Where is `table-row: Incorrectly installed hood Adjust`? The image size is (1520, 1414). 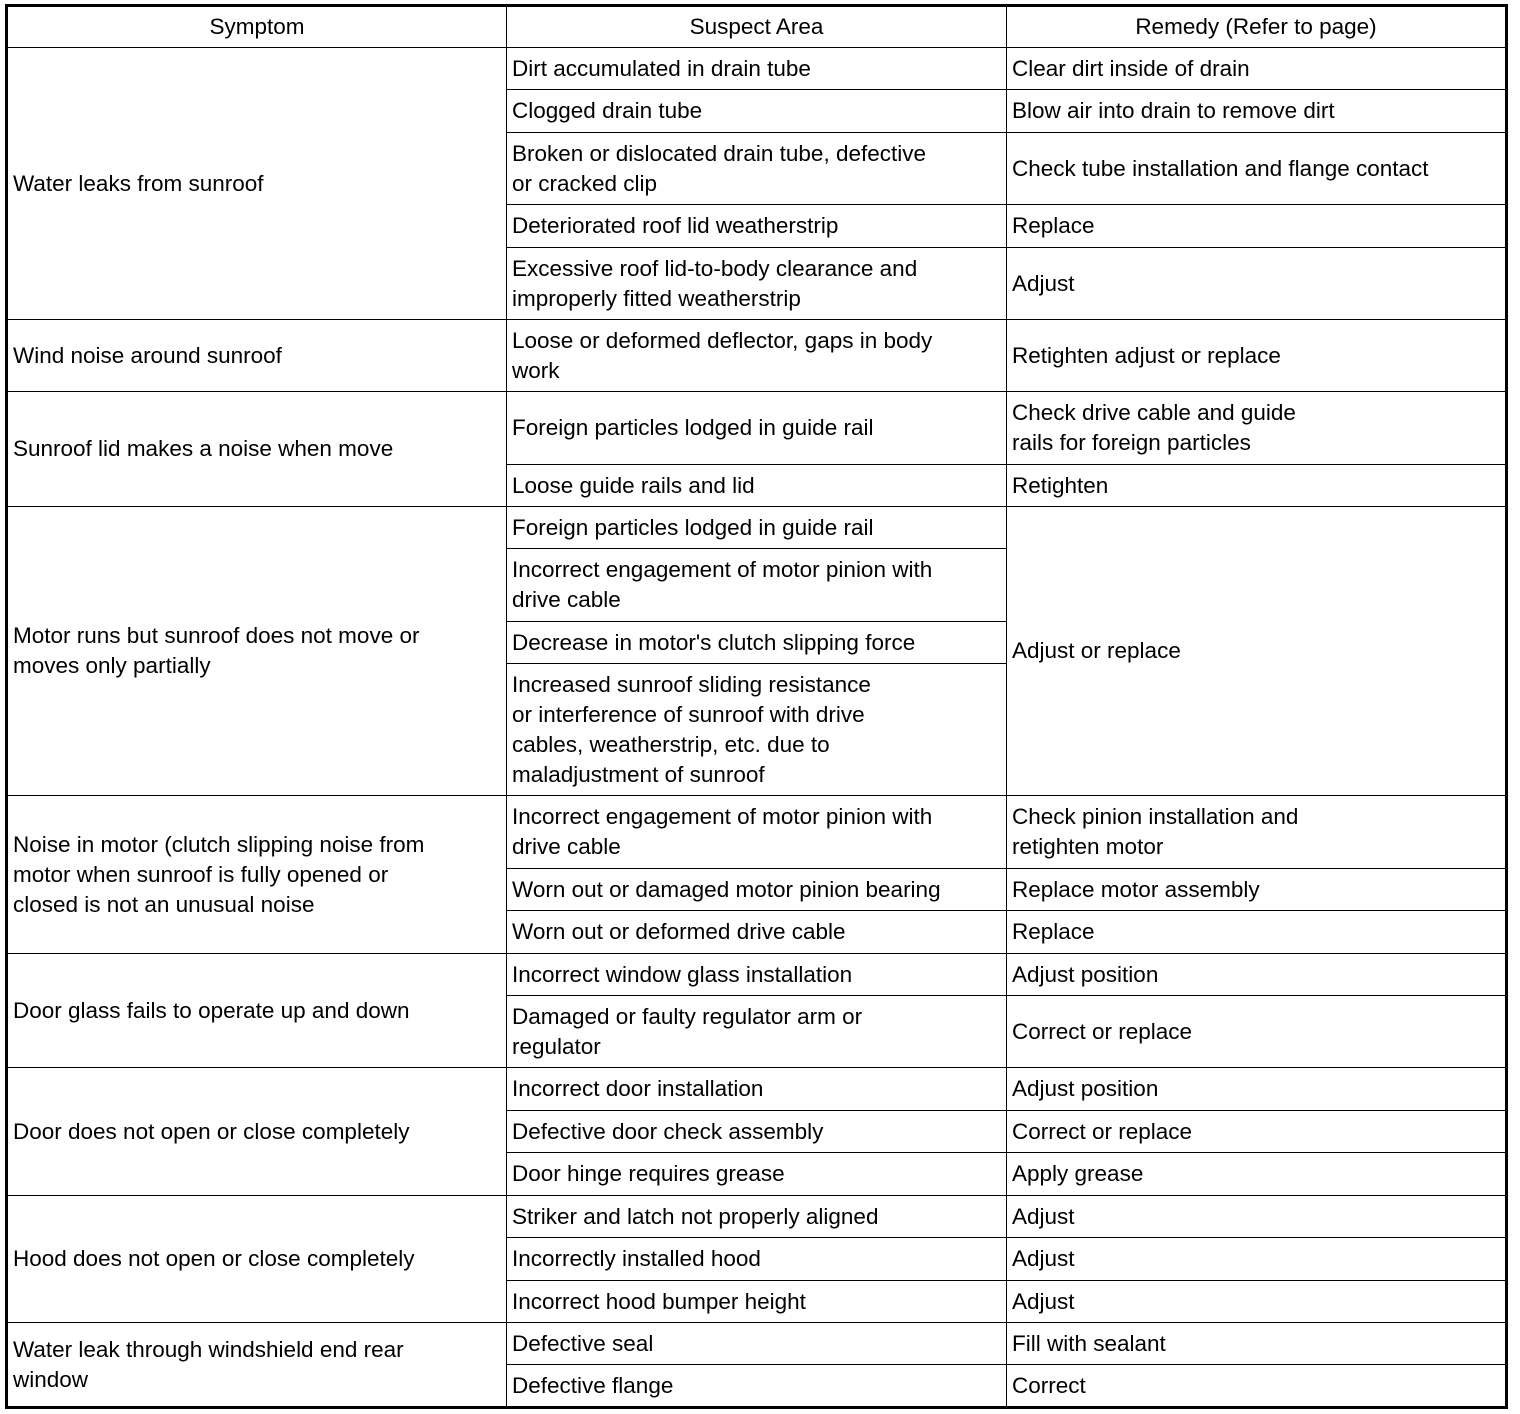
table-row: Incorrectly installed hood Adjust is located at coordinates (757, 1259).